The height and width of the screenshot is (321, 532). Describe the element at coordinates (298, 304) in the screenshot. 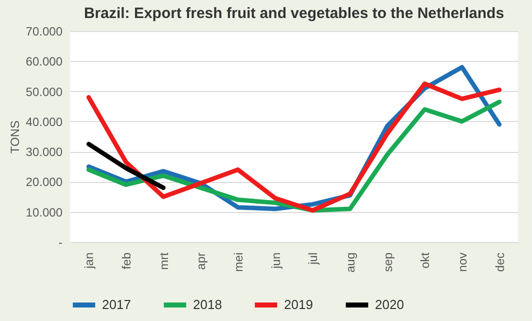

I see `legend-label: 2019` at that location.